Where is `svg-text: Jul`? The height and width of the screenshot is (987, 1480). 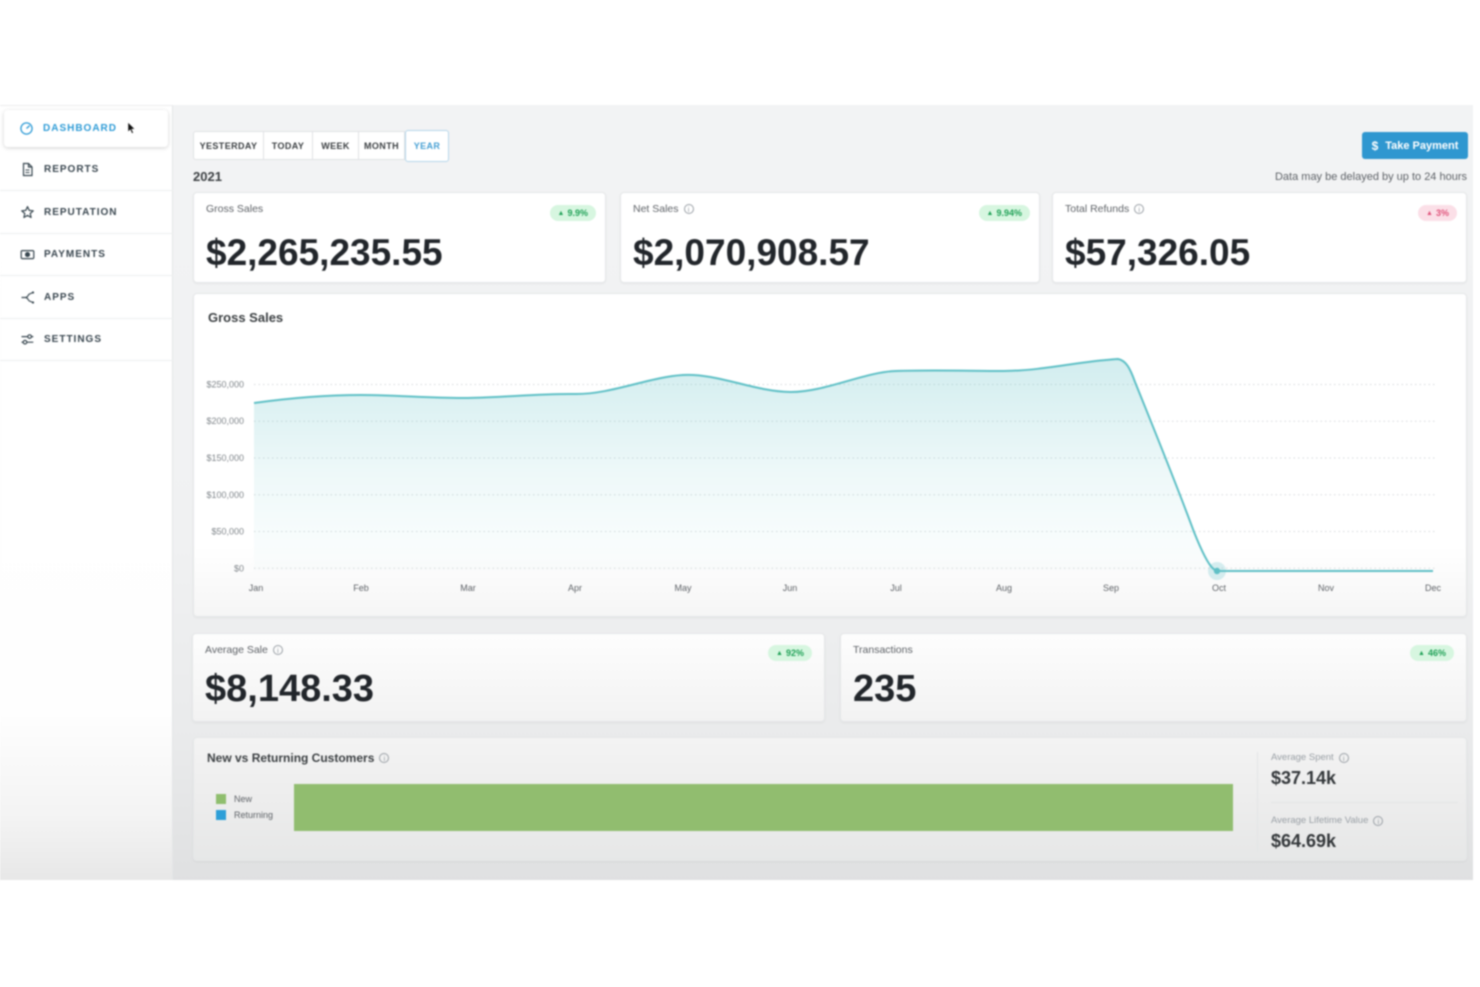
svg-text: Jul is located at coordinates (896, 588).